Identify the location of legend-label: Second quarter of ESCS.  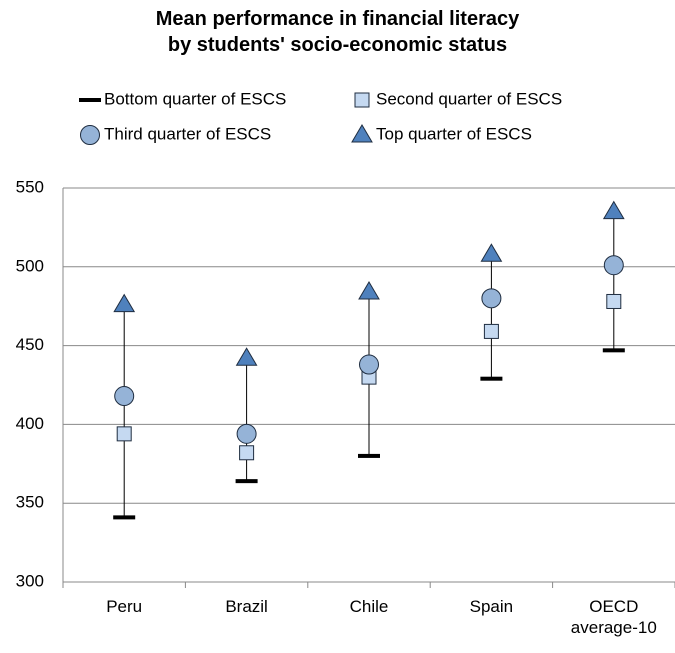
(469, 98).